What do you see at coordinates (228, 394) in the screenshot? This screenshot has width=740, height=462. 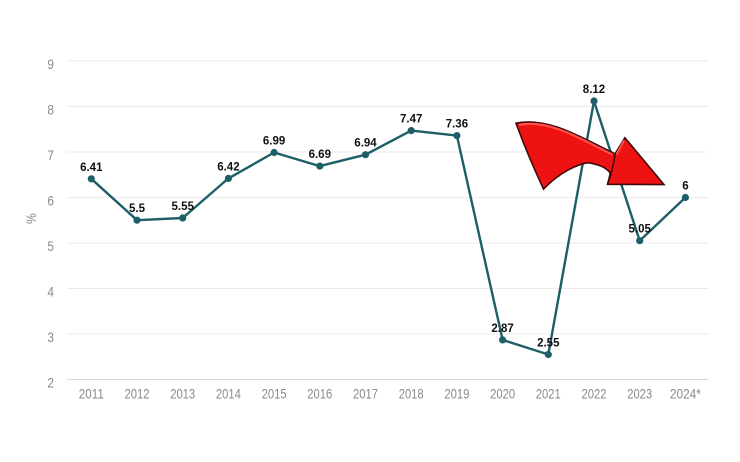 I see `svg-text: 2014` at bounding box center [228, 394].